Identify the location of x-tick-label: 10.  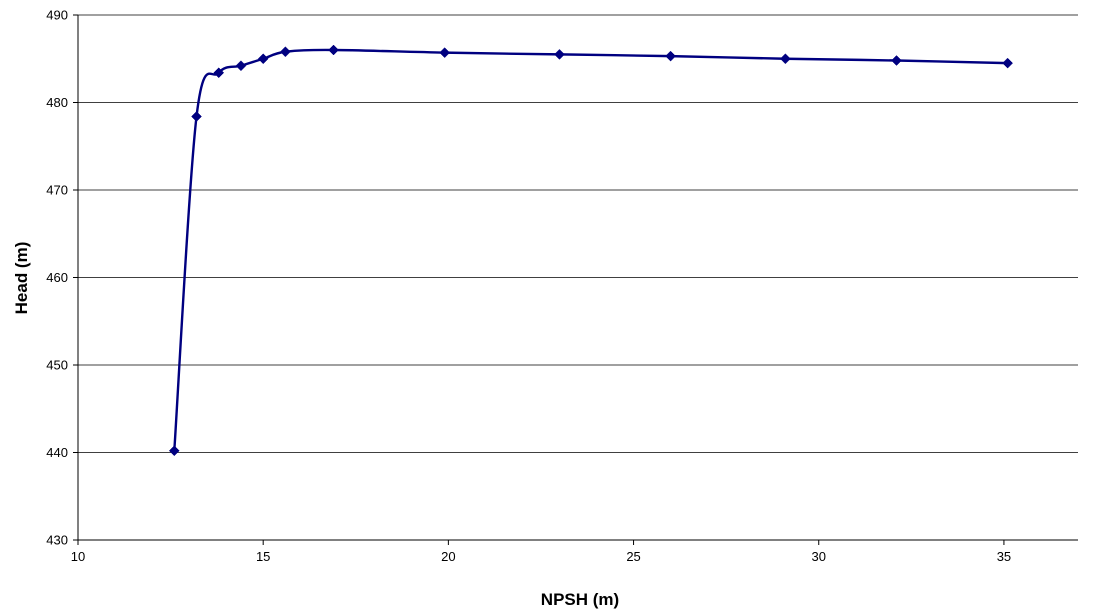
(78, 556).